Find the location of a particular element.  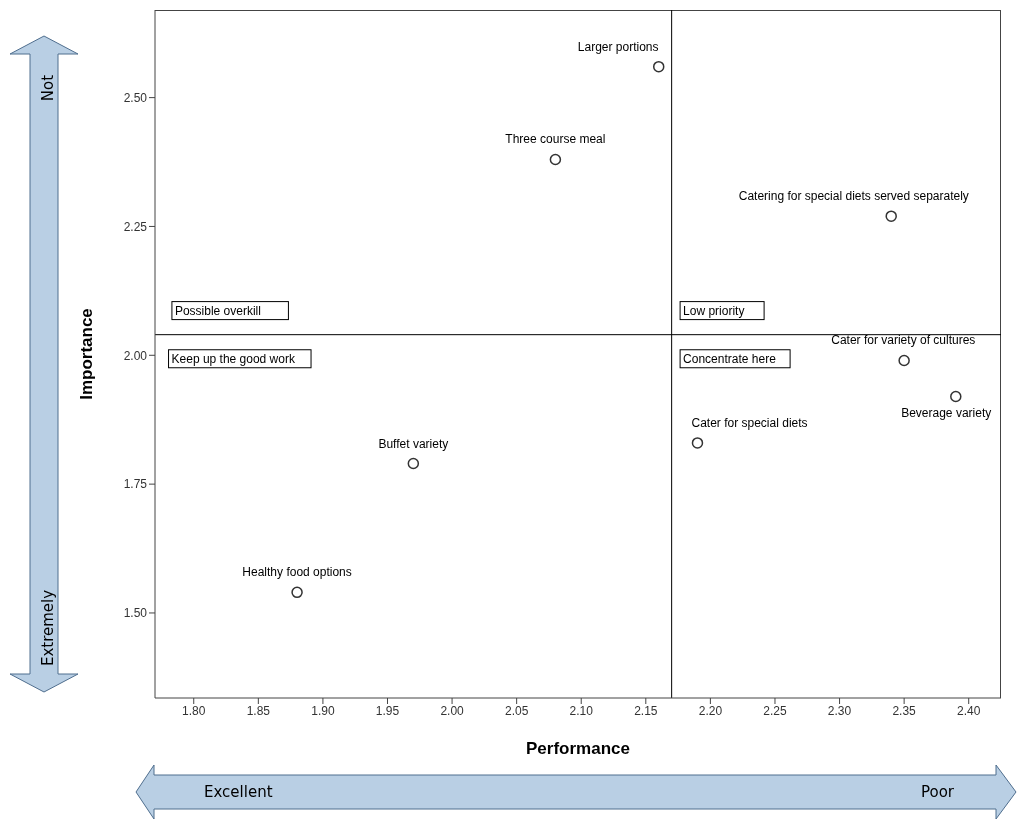

x-tick-label: 2.25 is located at coordinates (775, 710).